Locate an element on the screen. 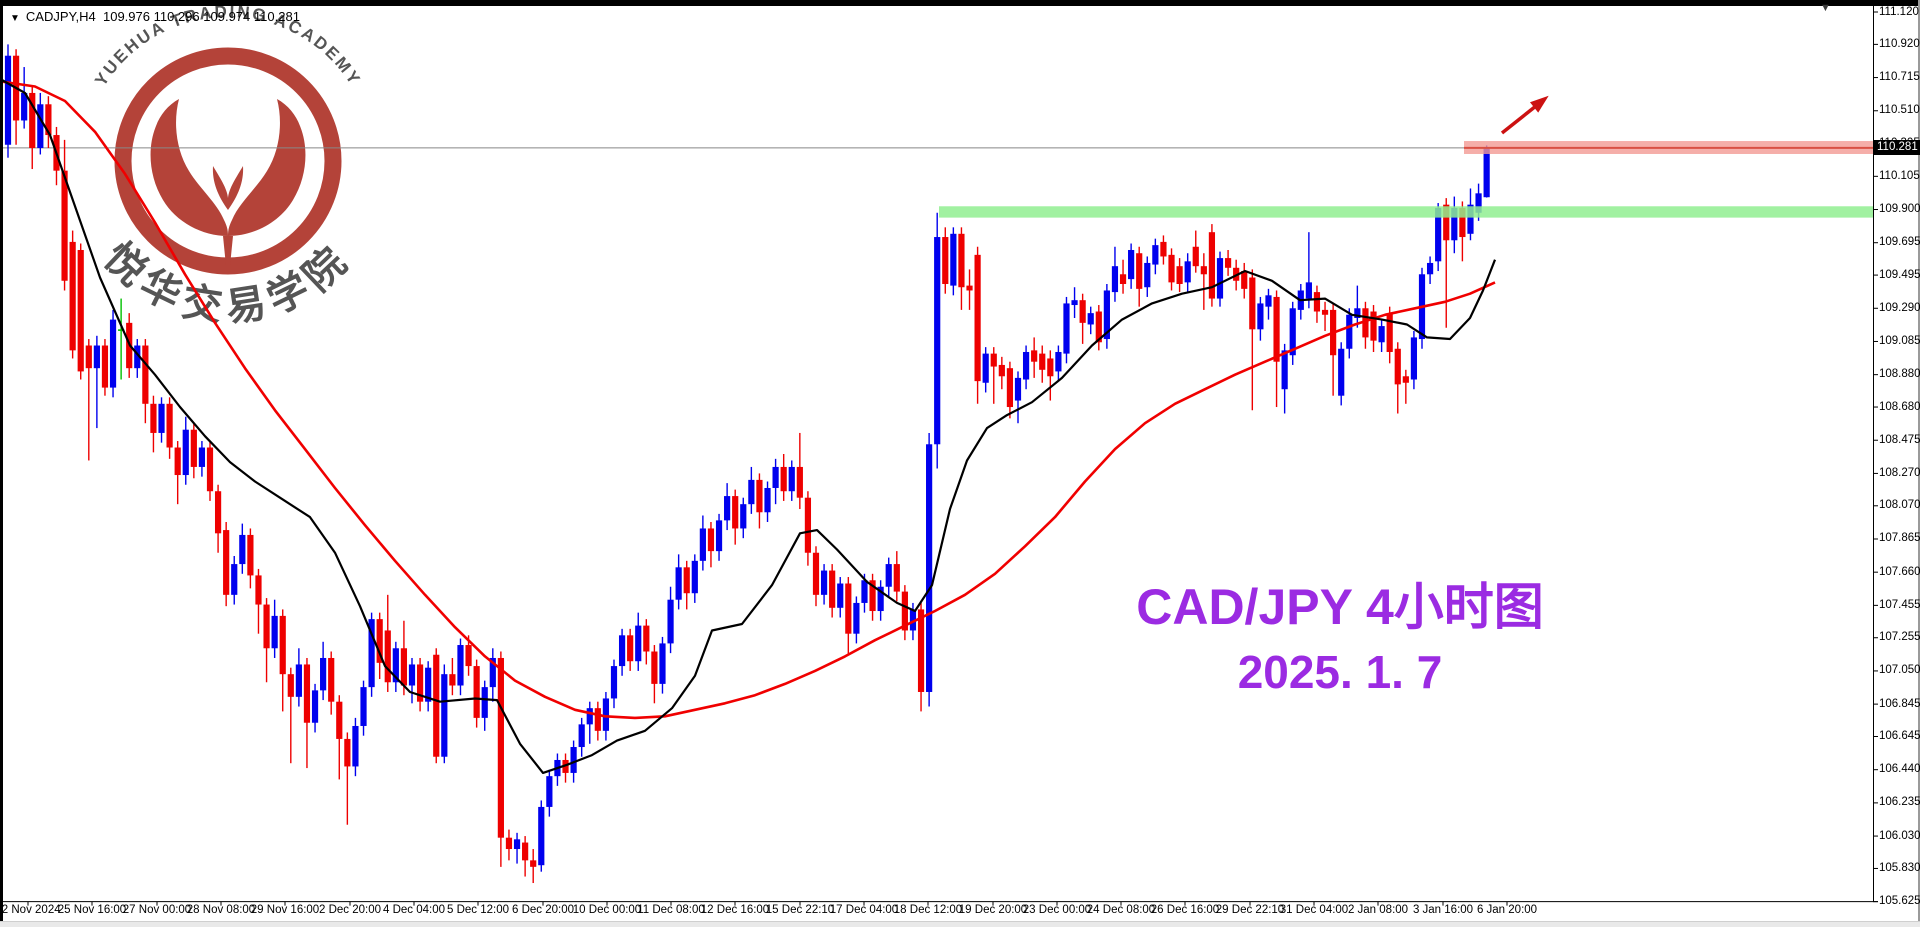  chart-shift-marker-icon: ▼ is located at coordinates (1825, 8).